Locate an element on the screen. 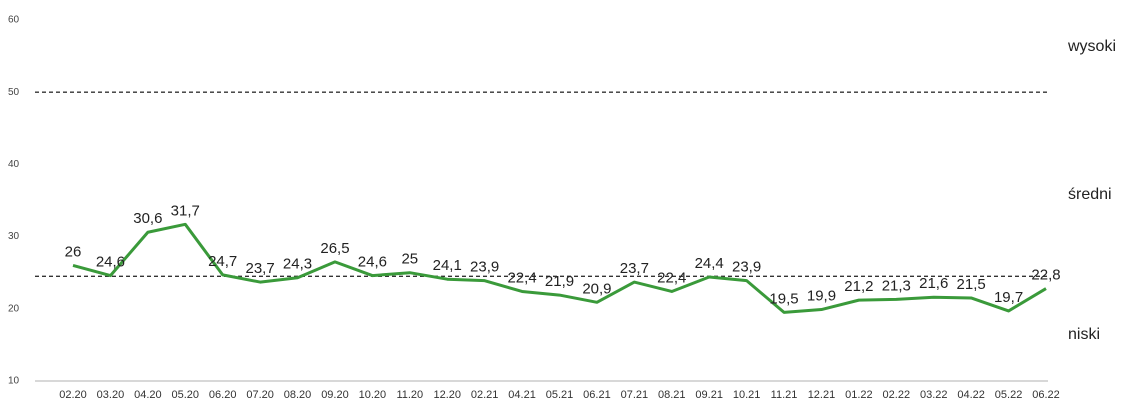  y-tick-label: 10 is located at coordinates (14, 381).